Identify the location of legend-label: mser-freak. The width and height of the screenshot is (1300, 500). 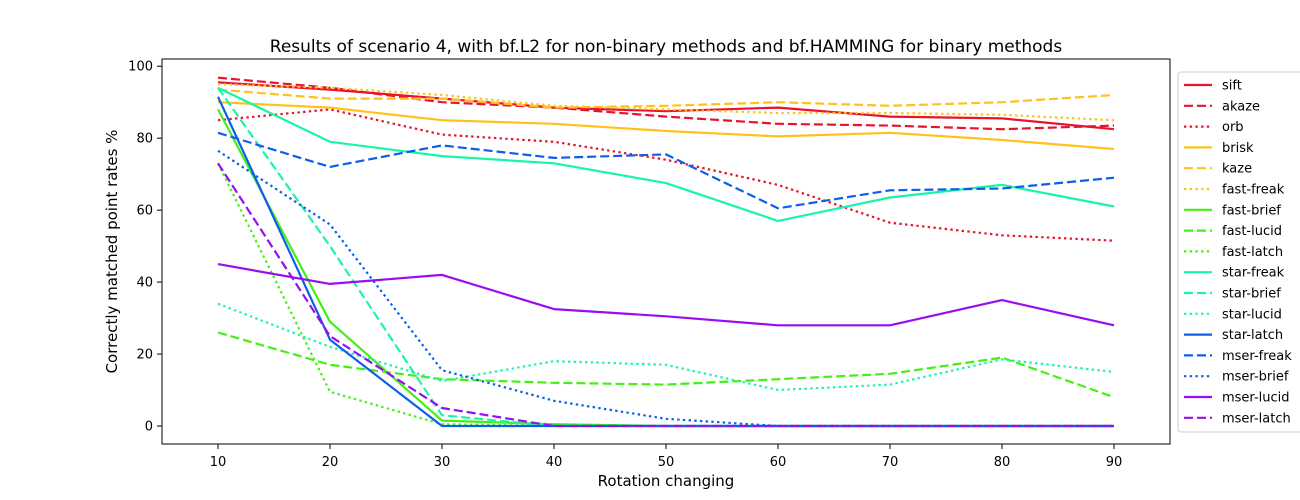
(1257, 356).